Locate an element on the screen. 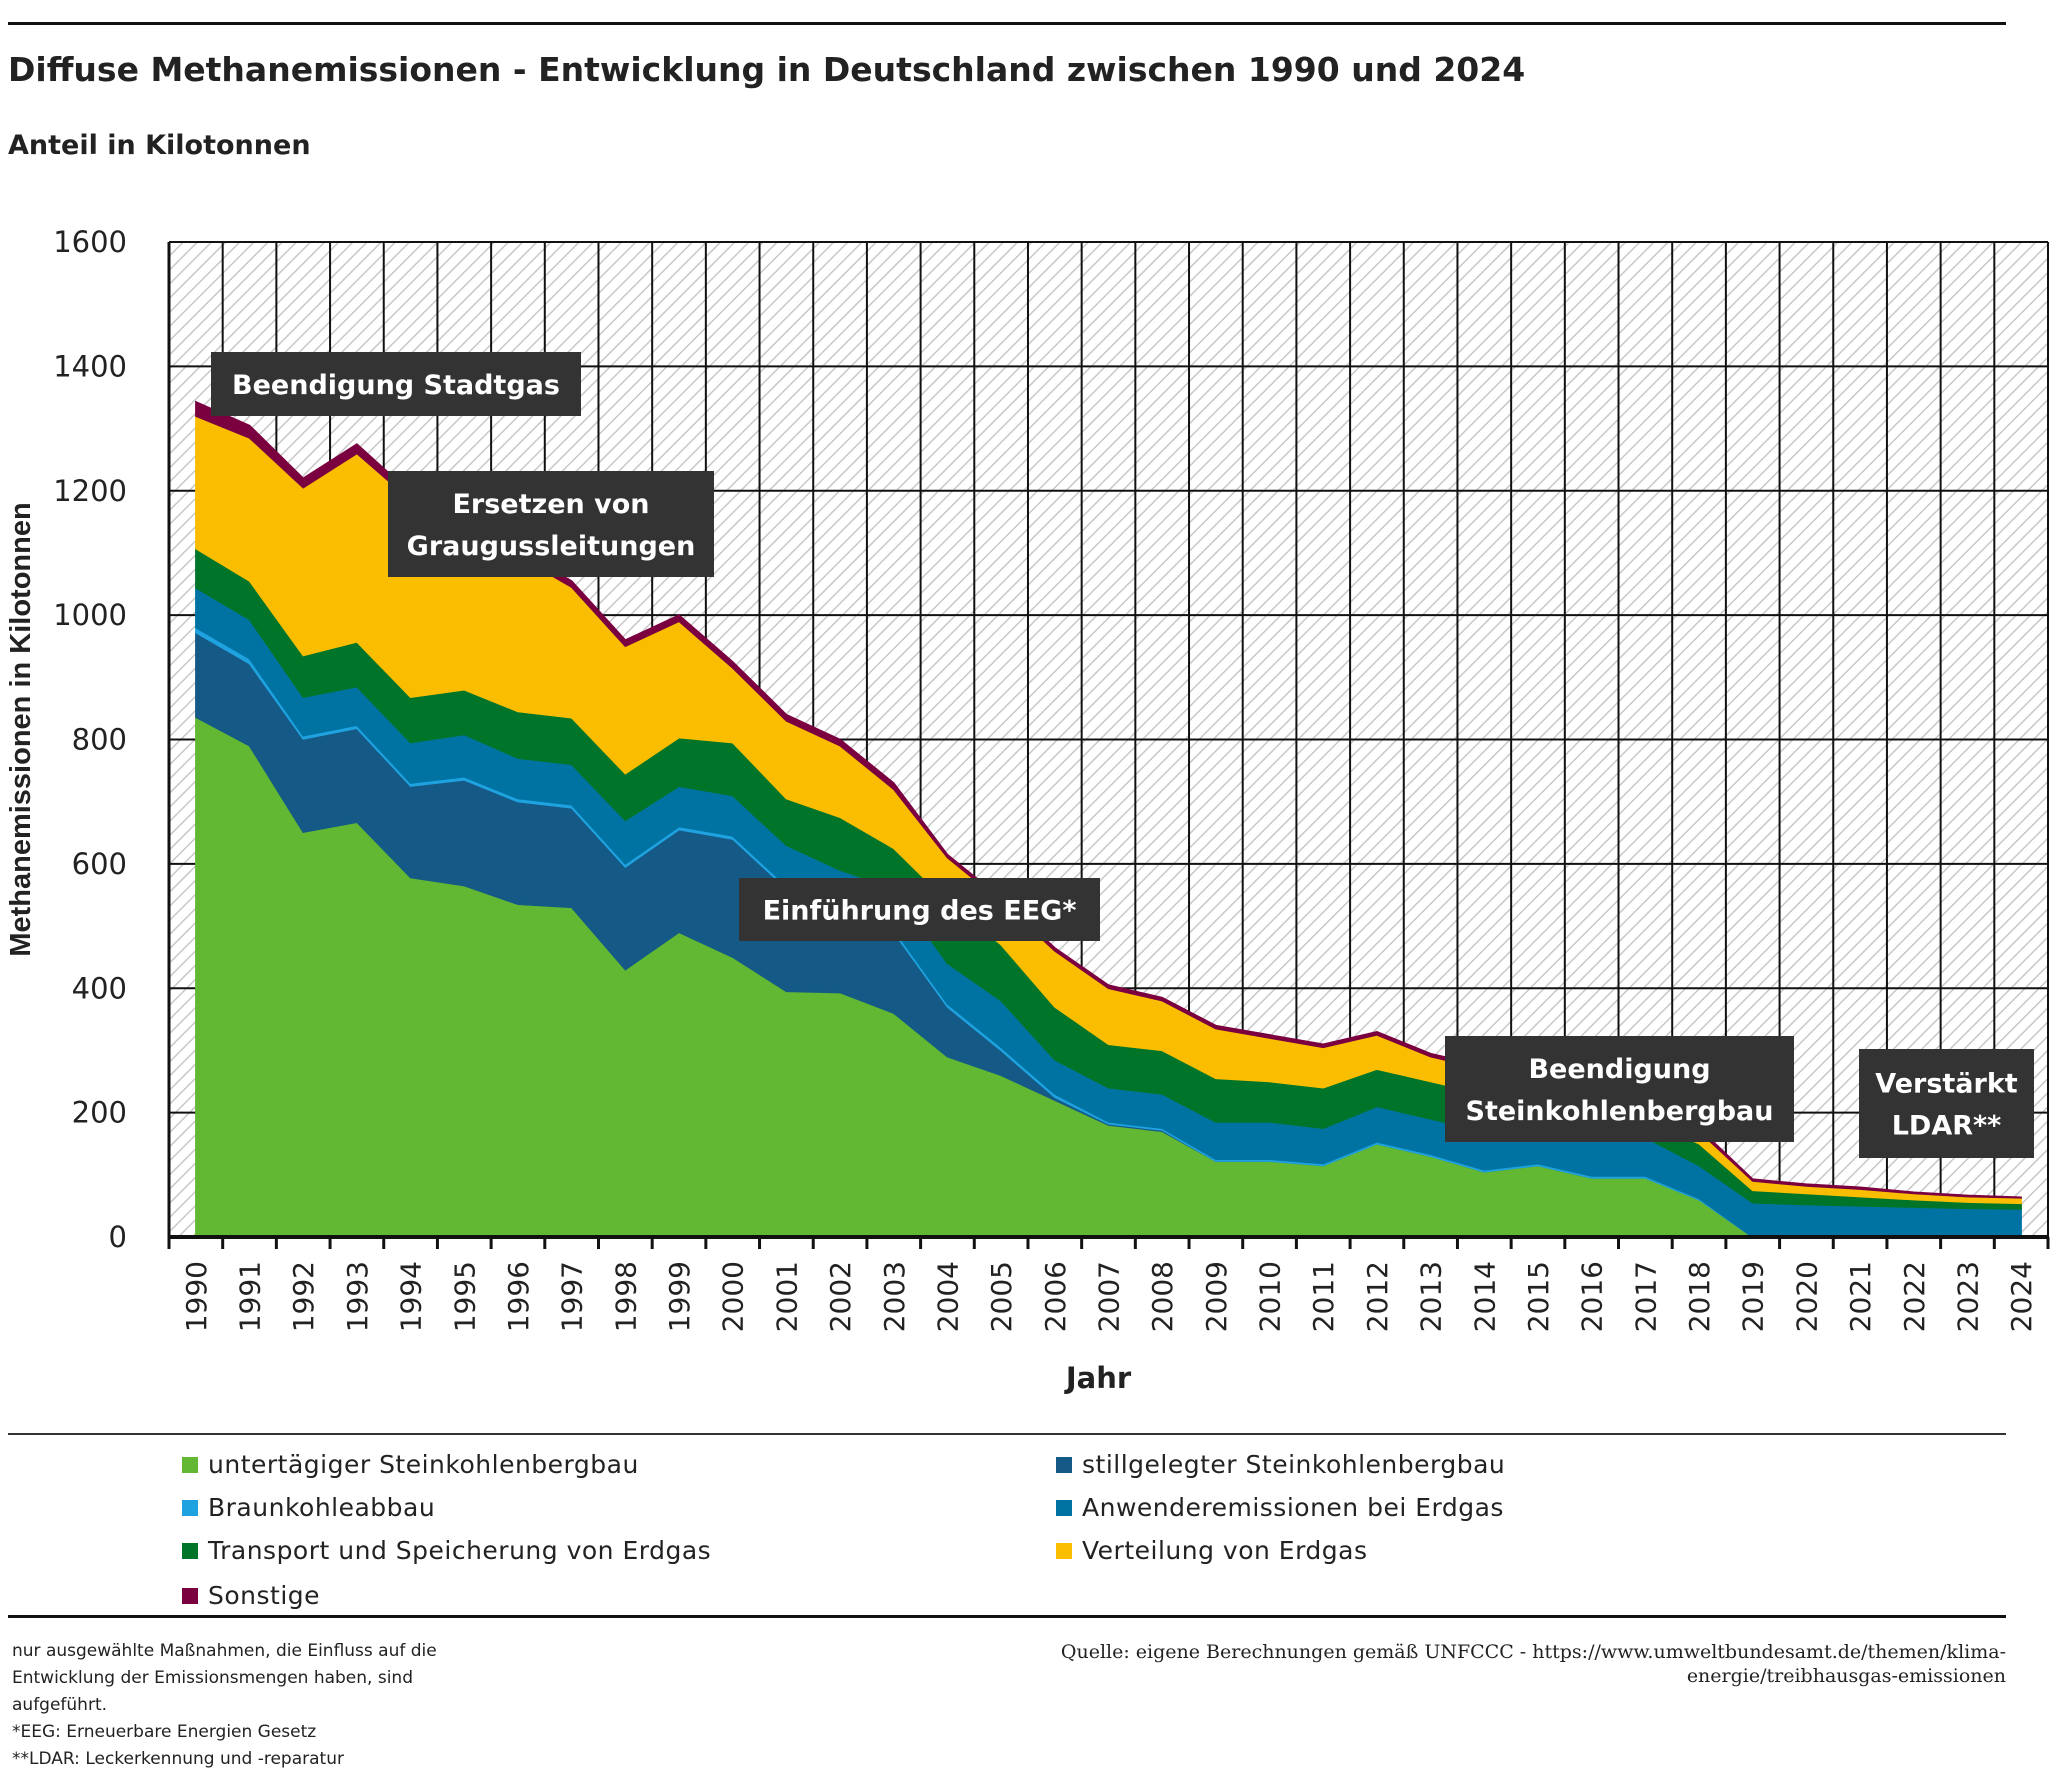  legend-label: stillgelegter Steinkohlenbergbau is located at coordinates (1294, 1464).